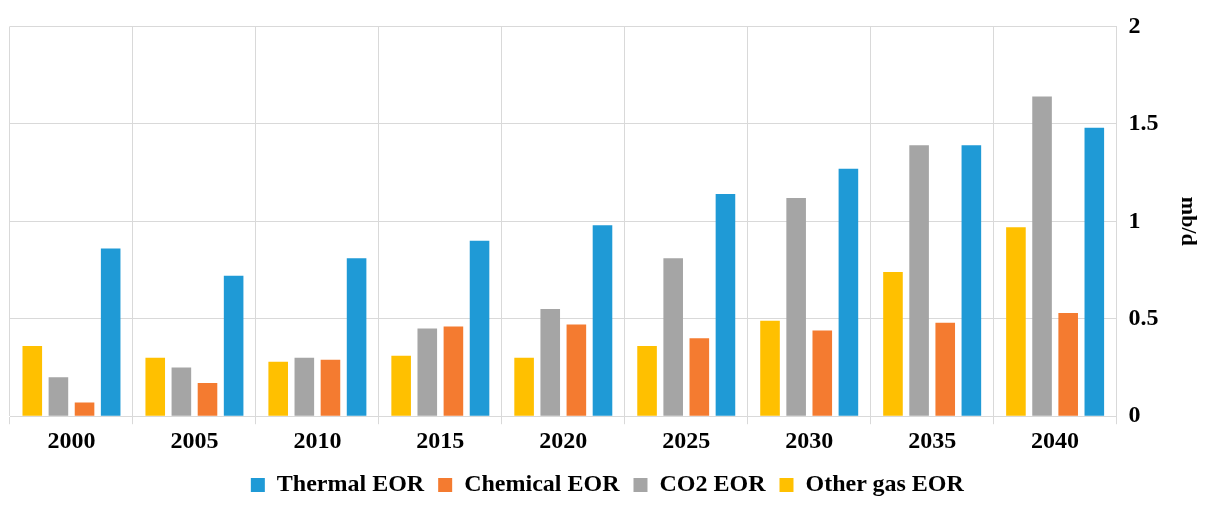 The height and width of the screenshot is (507, 1215). What do you see at coordinates (542, 483) in the screenshot?
I see `legend-label: Chemical EOR` at bounding box center [542, 483].